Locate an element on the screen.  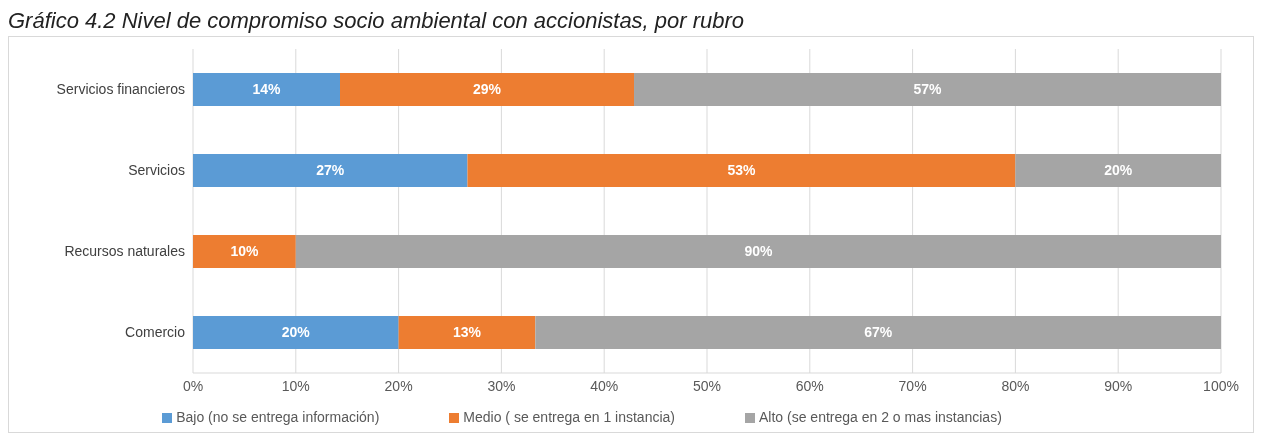
data-label: 90% is located at coordinates (758, 251).